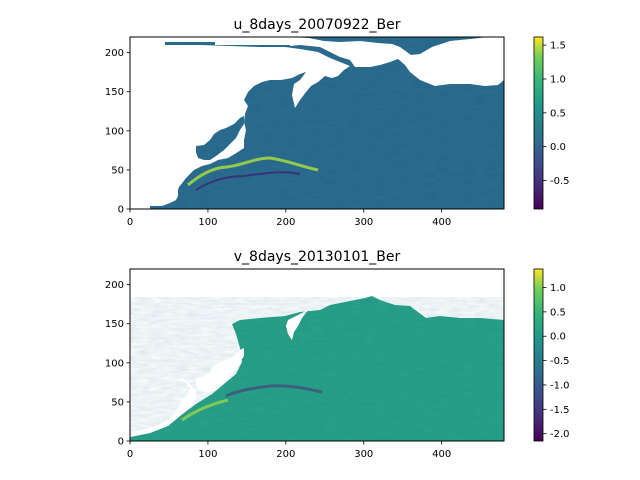 Image resolution: width=640 pixels, height=480 pixels. I want to click on bottom-colorbar: -2.0 -1.5 -1.0 -0.5 0.0 0.5 1.0, so click(551, 355).